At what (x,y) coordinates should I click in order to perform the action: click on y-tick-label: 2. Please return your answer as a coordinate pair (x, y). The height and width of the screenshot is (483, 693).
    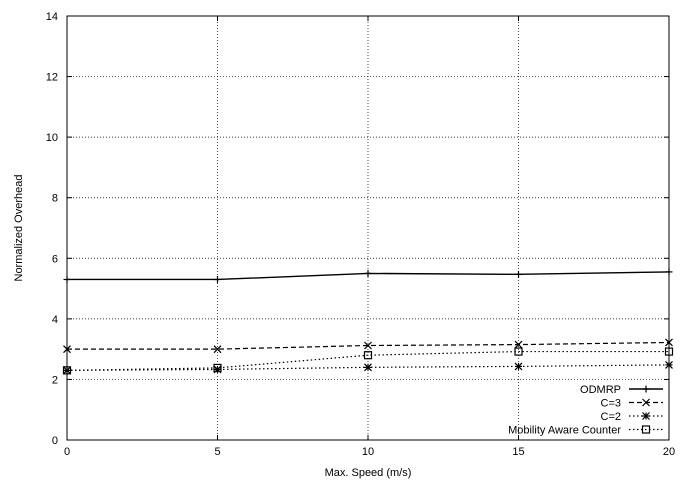
    Looking at the image, I should click on (55, 380).